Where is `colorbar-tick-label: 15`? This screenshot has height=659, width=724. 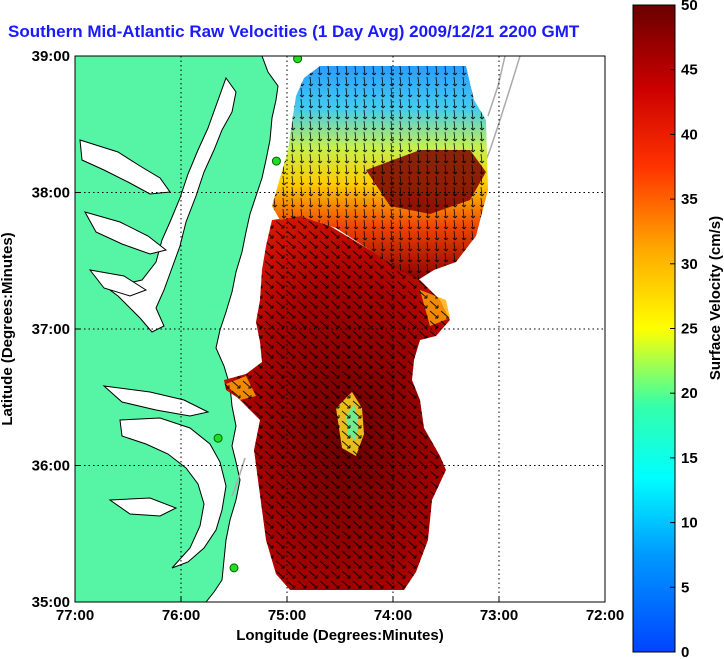 colorbar-tick-label: 15 is located at coordinates (689, 458).